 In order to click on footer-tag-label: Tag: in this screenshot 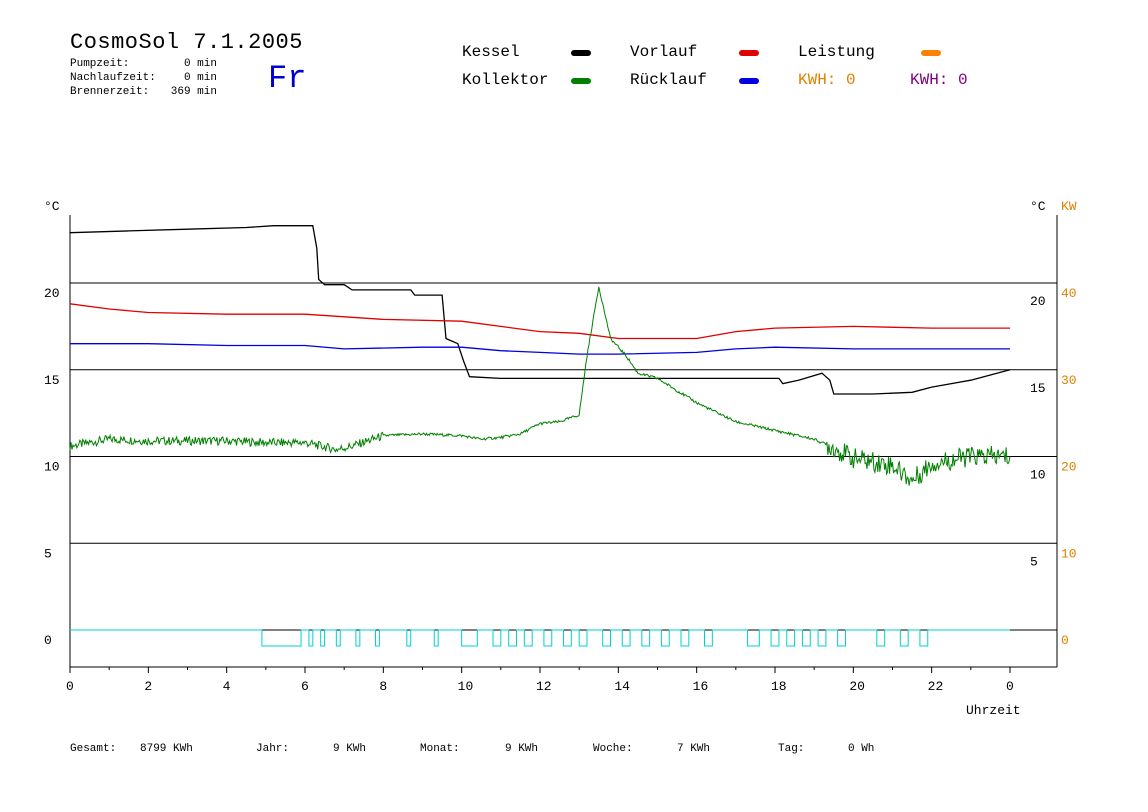, I will do `click(791, 749)`.